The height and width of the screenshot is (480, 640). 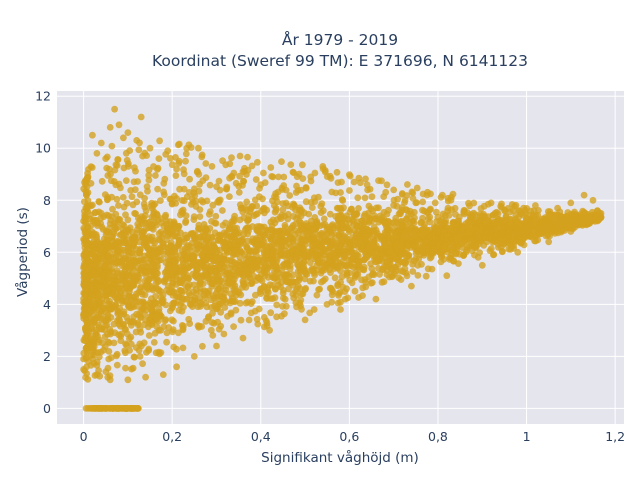 I want to click on y-tick-label: 6, so click(x=47, y=252).